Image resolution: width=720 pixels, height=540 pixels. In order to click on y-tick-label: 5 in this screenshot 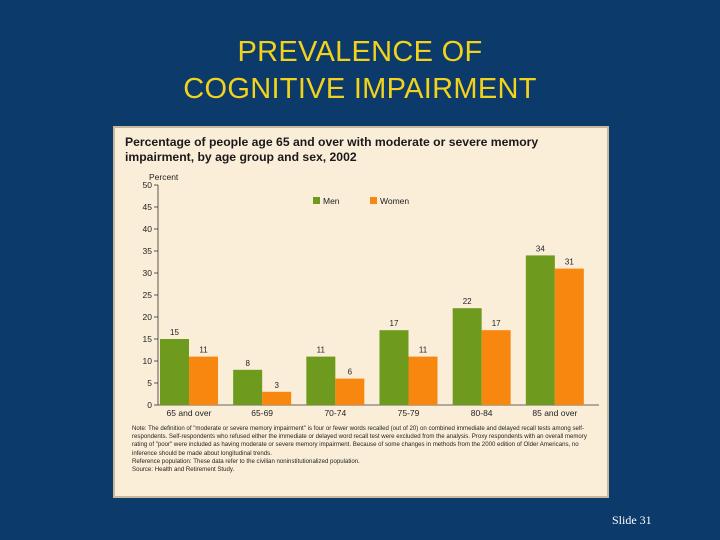, I will do `click(149, 383)`.